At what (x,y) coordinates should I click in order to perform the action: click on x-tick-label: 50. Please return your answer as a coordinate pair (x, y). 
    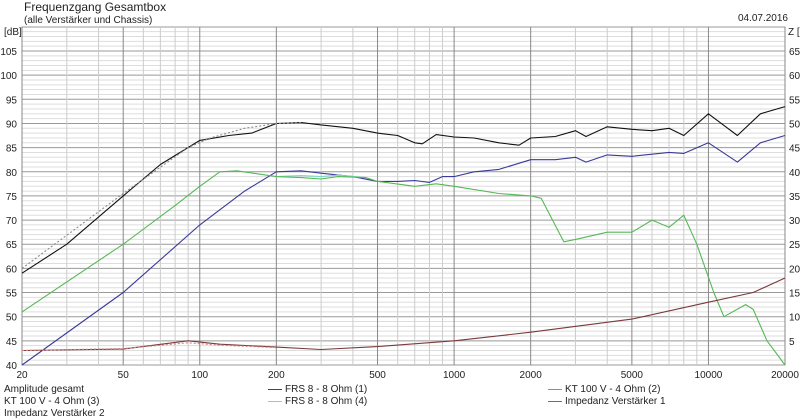
    Looking at the image, I should click on (124, 375).